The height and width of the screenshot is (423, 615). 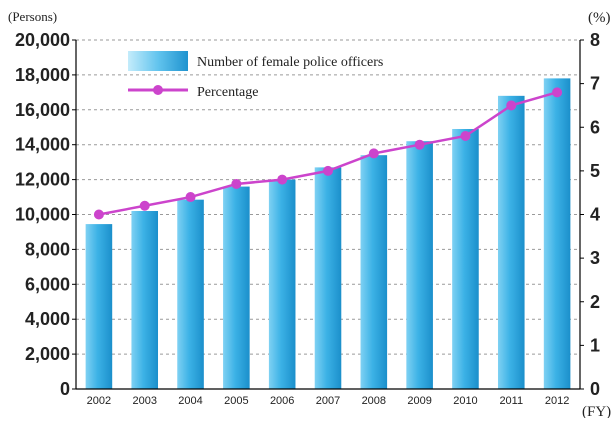 I want to click on x-tick-label: 2010, so click(x=465, y=401).